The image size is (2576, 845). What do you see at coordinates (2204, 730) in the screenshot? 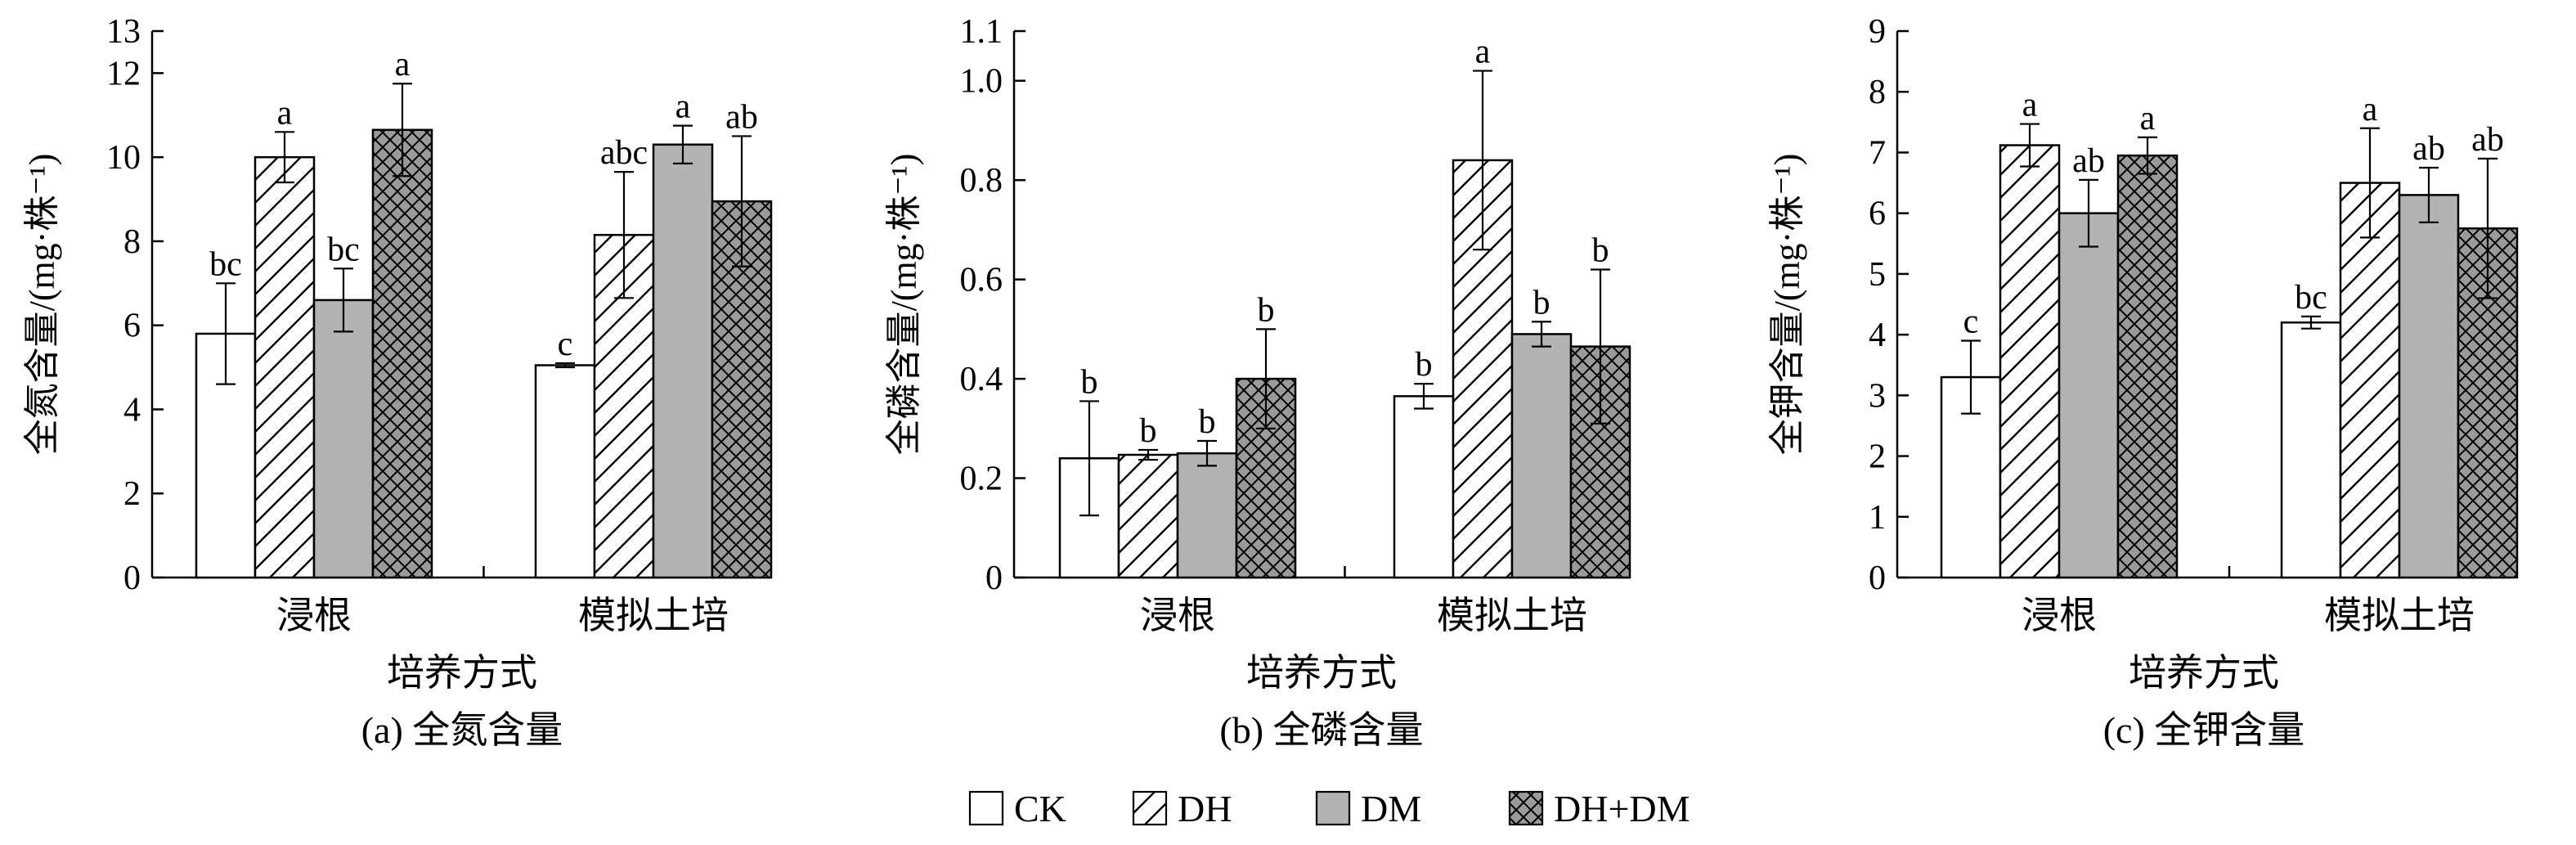
I see `panel-caption: (c) 全钾含量` at bounding box center [2204, 730].